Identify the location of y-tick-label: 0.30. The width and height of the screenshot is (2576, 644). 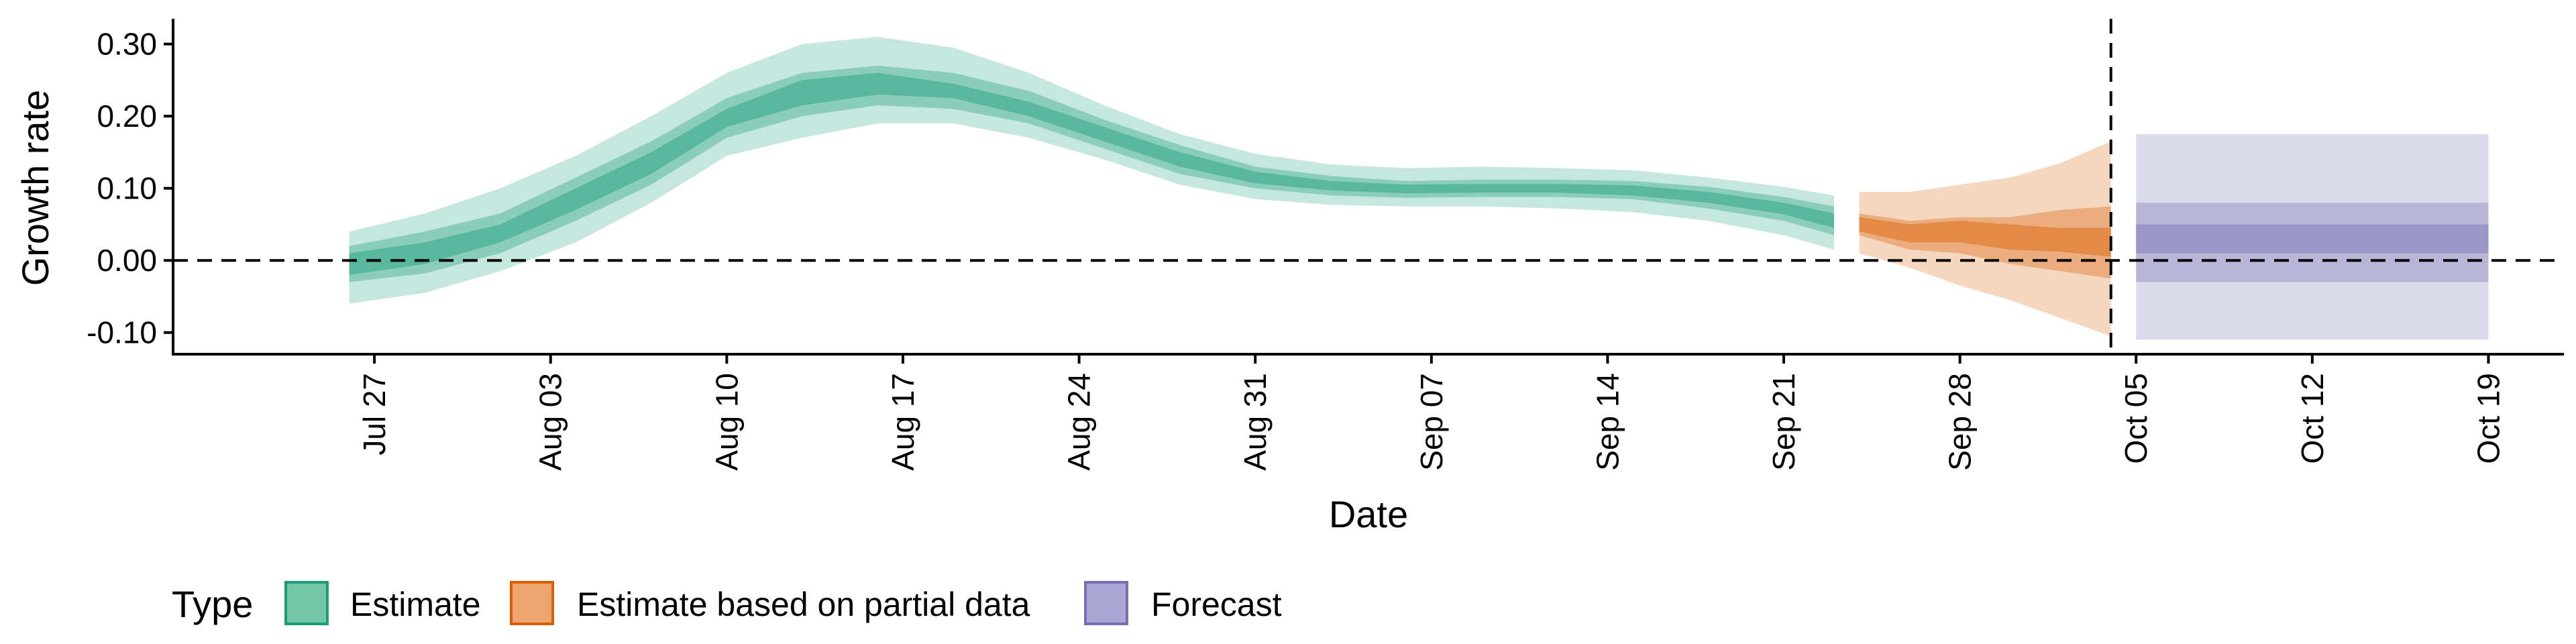
(127, 44).